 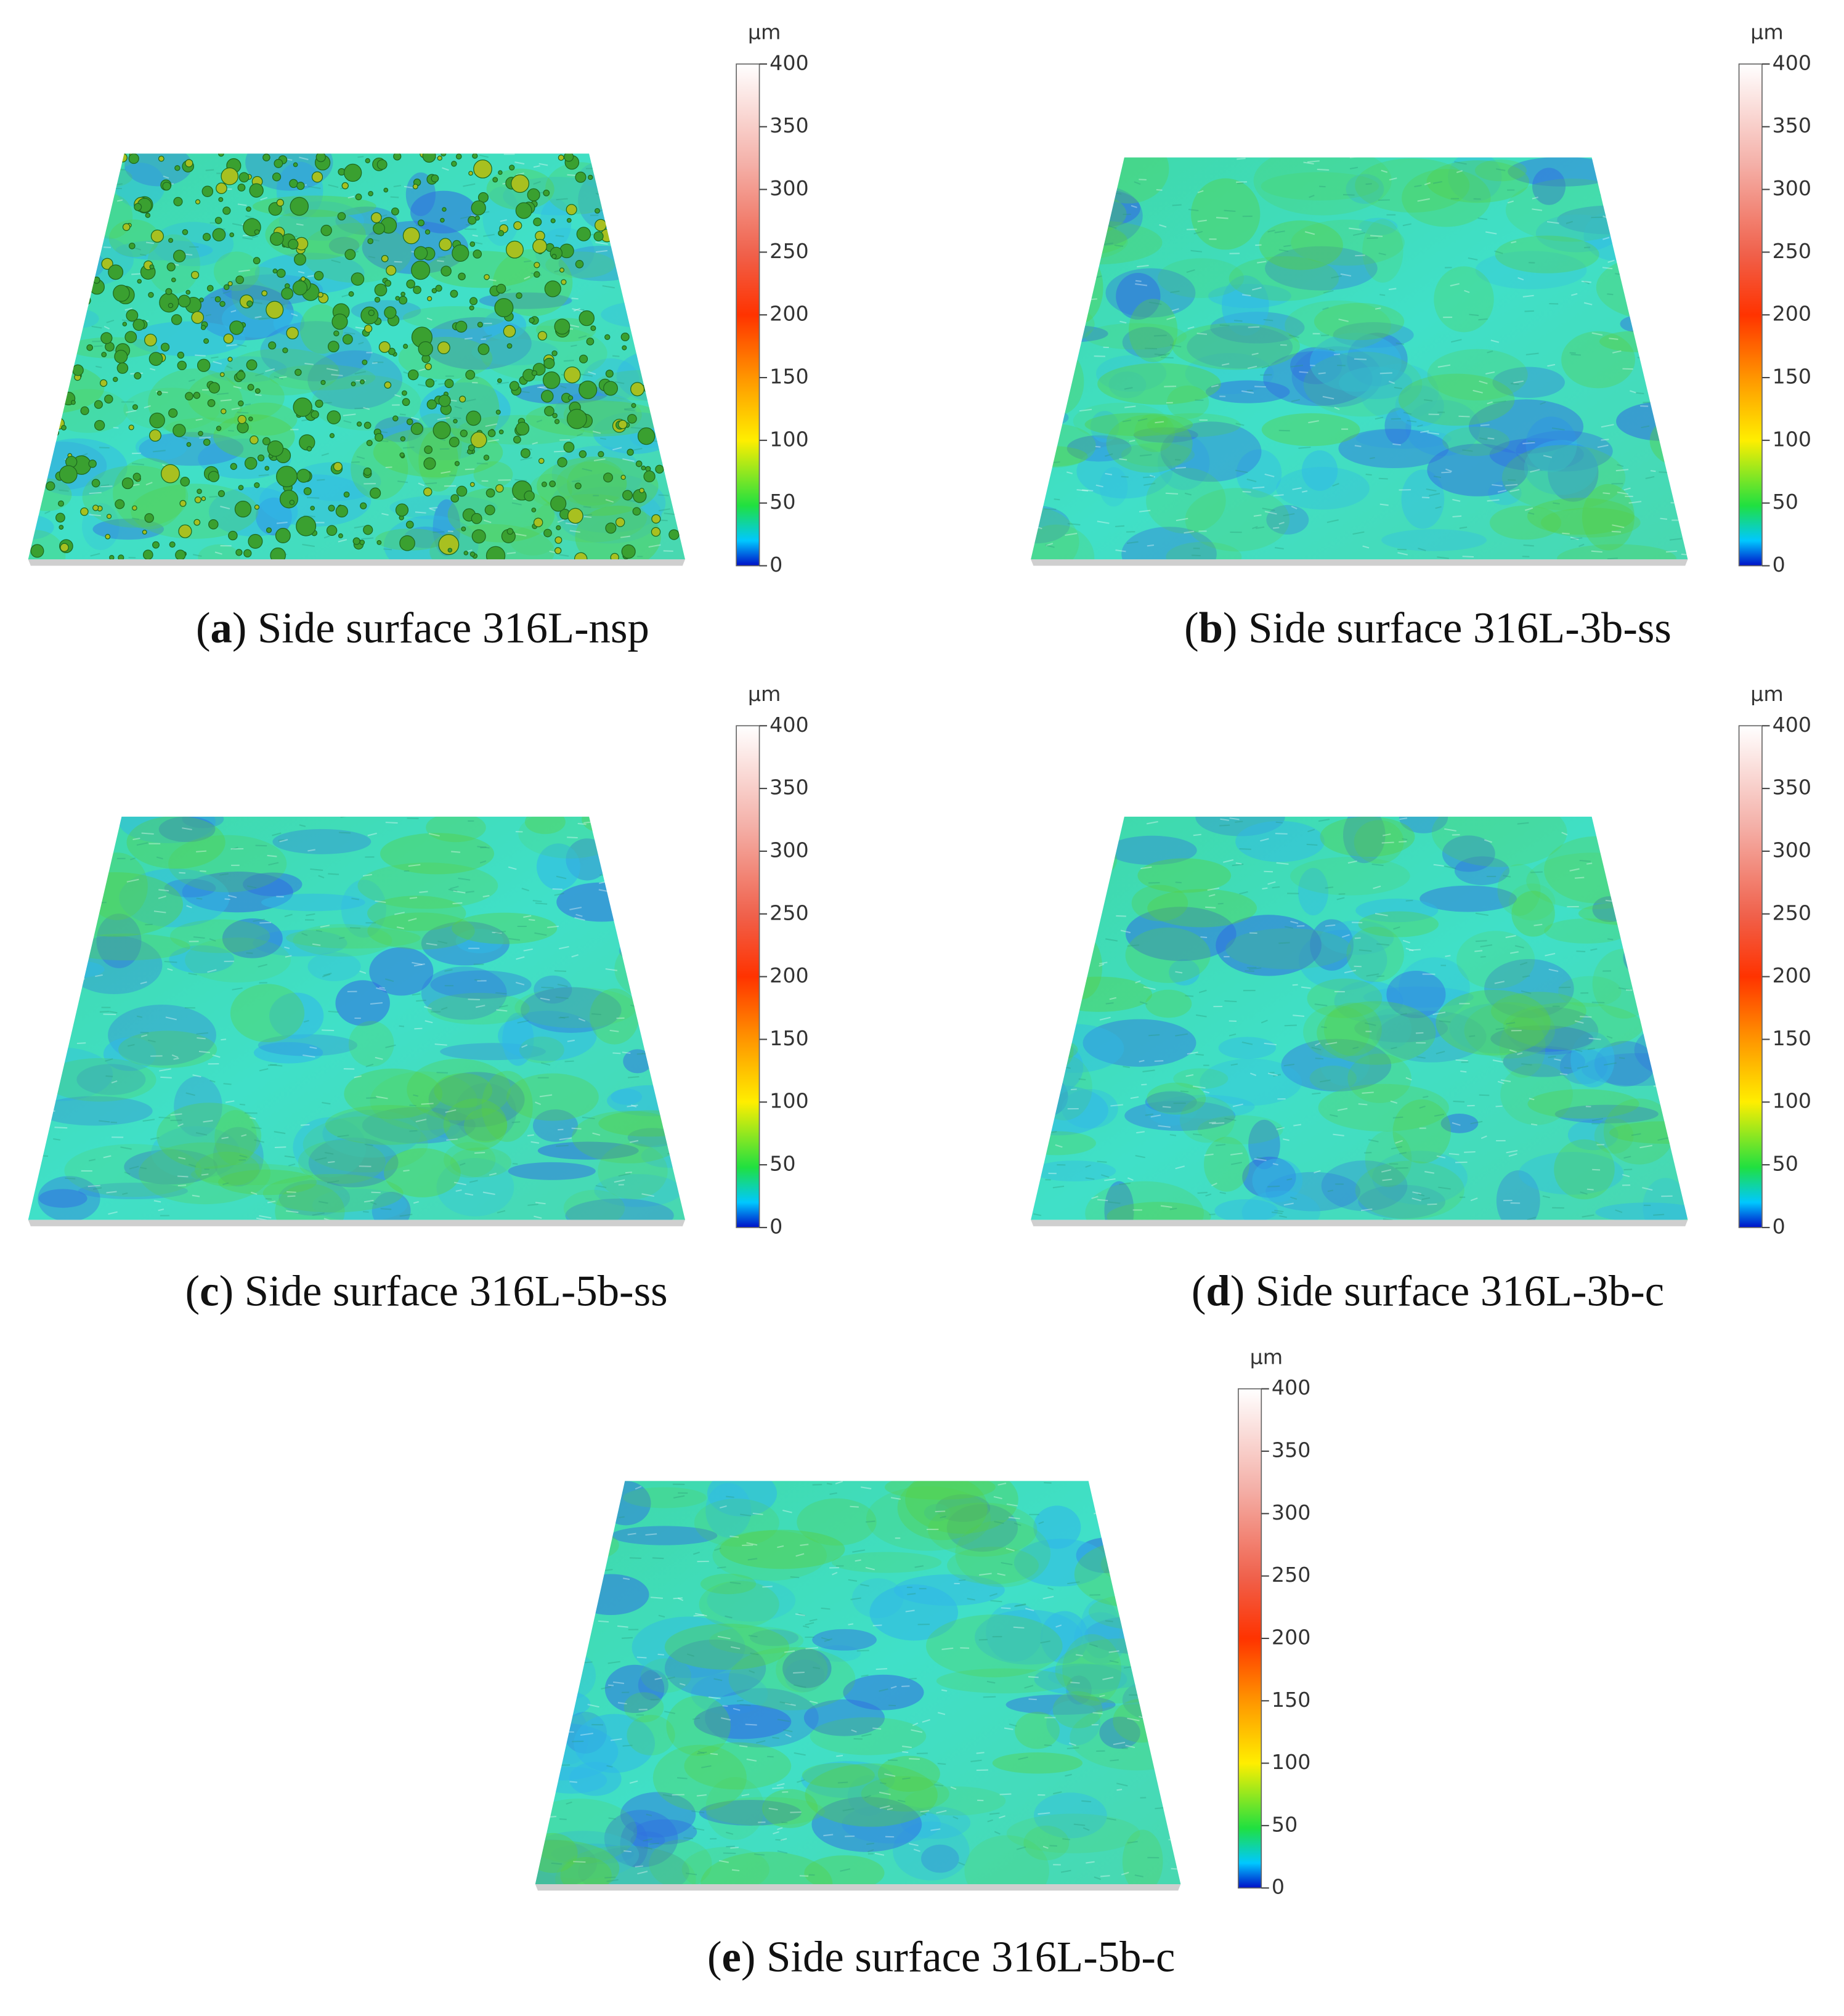 What do you see at coordinates (1291, 1762) in the screenshot?
I see `colorbar-tick-label: 100` at bounding box center [1291, 1762].